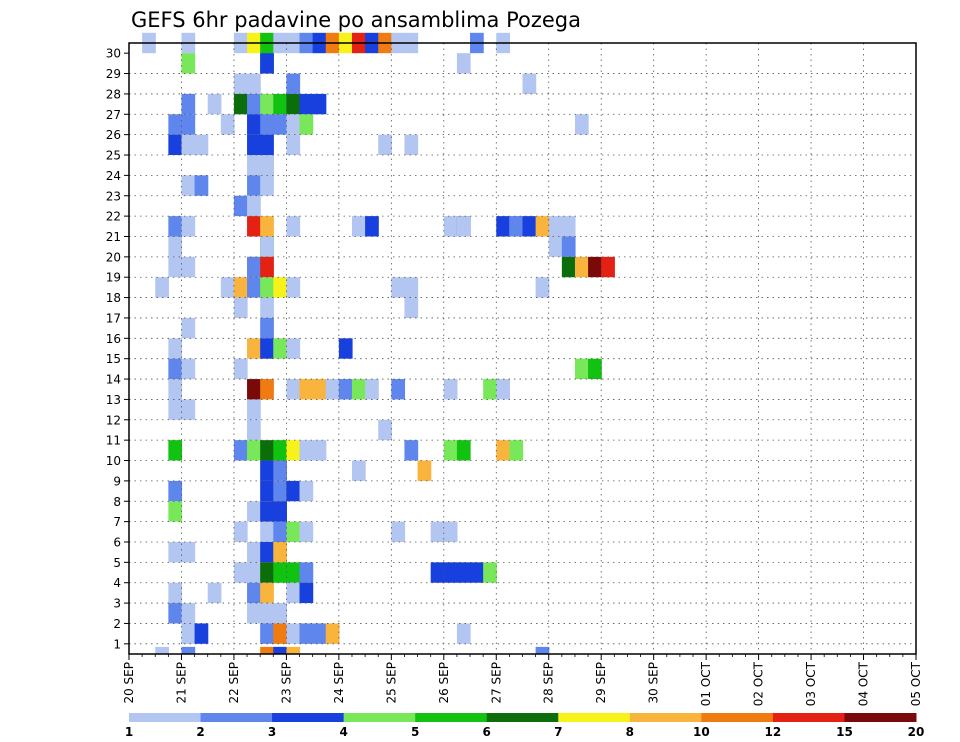  What do you see at coordinates (415, 732) in the screenshot?
I see `colorbar-label: 5` at bounding box center [415, 732].